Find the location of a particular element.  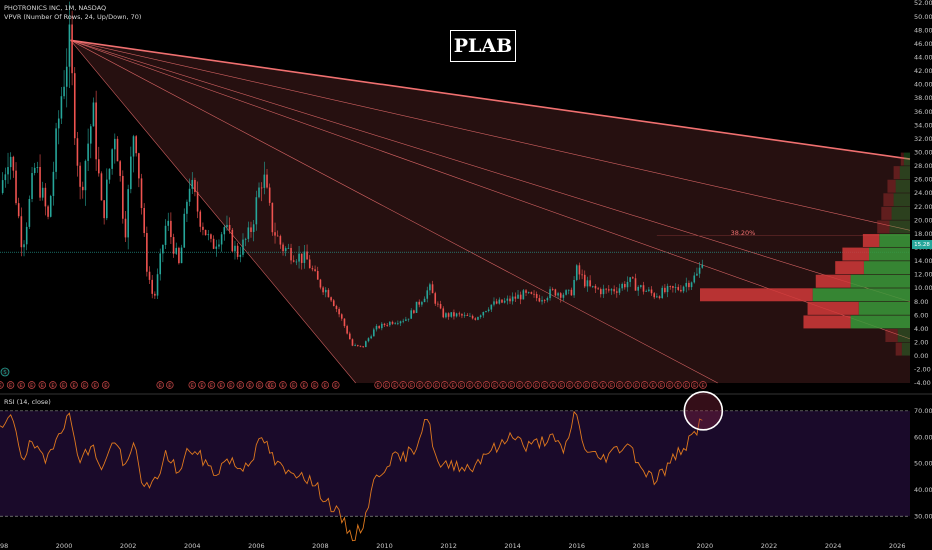

rsi-axis: 70.00 60.00 50.00 40.00 30.00 is located at coordinates (923, 463).